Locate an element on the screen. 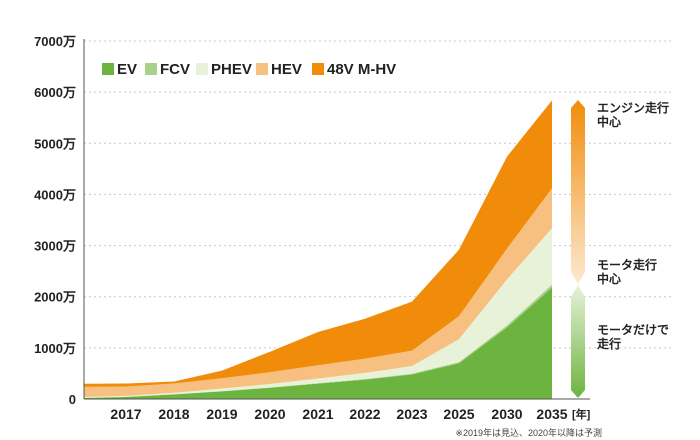 This screenshot has width=700, height=440. legend: EV FCV PHEV HEV 48V M-HV is located at coordinates (249, 69).